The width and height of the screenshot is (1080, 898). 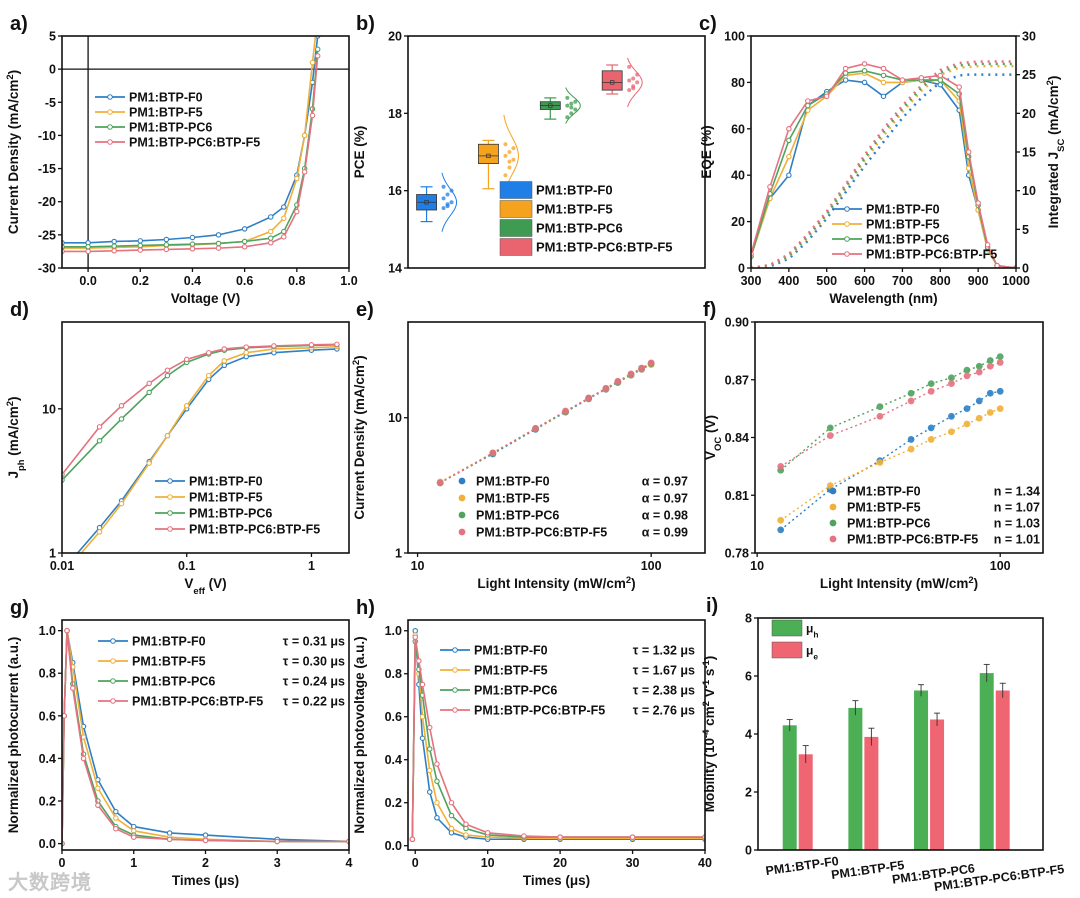 What do you see at coordinates (47, 269) in the screenshot?
I see `y-tick-label: -30` at bounding box center [47, 269].